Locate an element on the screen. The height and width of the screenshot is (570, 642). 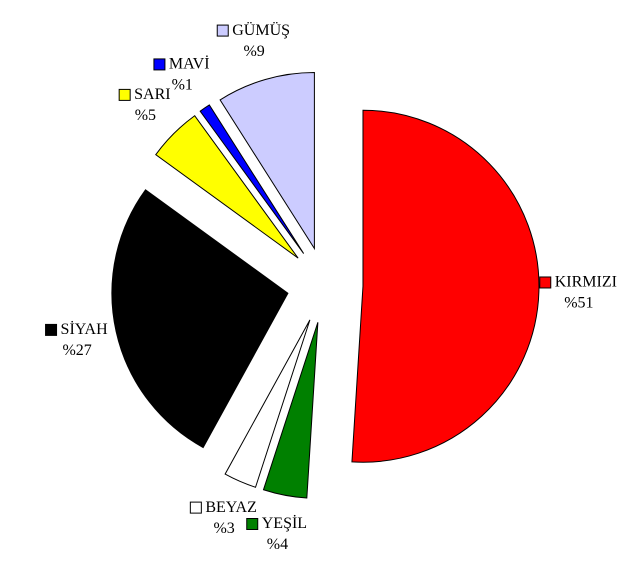
label-value: %1 is located at coordinates (182, 85).